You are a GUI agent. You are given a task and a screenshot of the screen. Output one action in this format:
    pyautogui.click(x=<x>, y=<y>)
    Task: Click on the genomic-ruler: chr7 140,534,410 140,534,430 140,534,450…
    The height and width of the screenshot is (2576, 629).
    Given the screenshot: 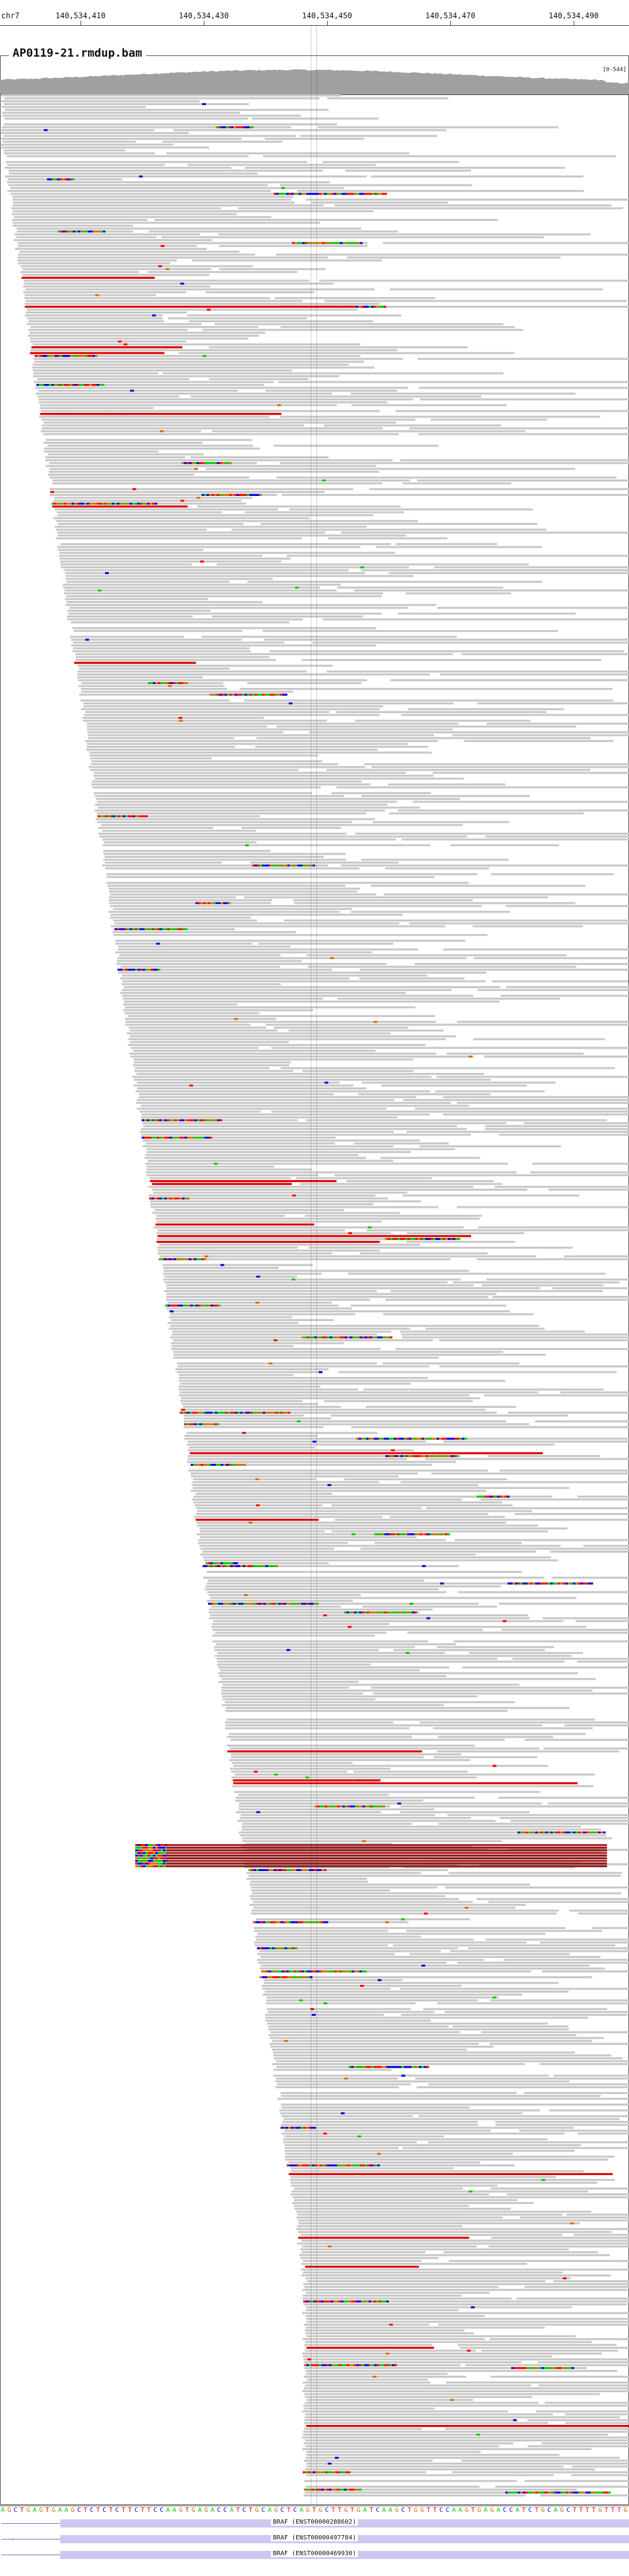 What is the action you would take?
    pyautogui.click(x=314, y=13)
    